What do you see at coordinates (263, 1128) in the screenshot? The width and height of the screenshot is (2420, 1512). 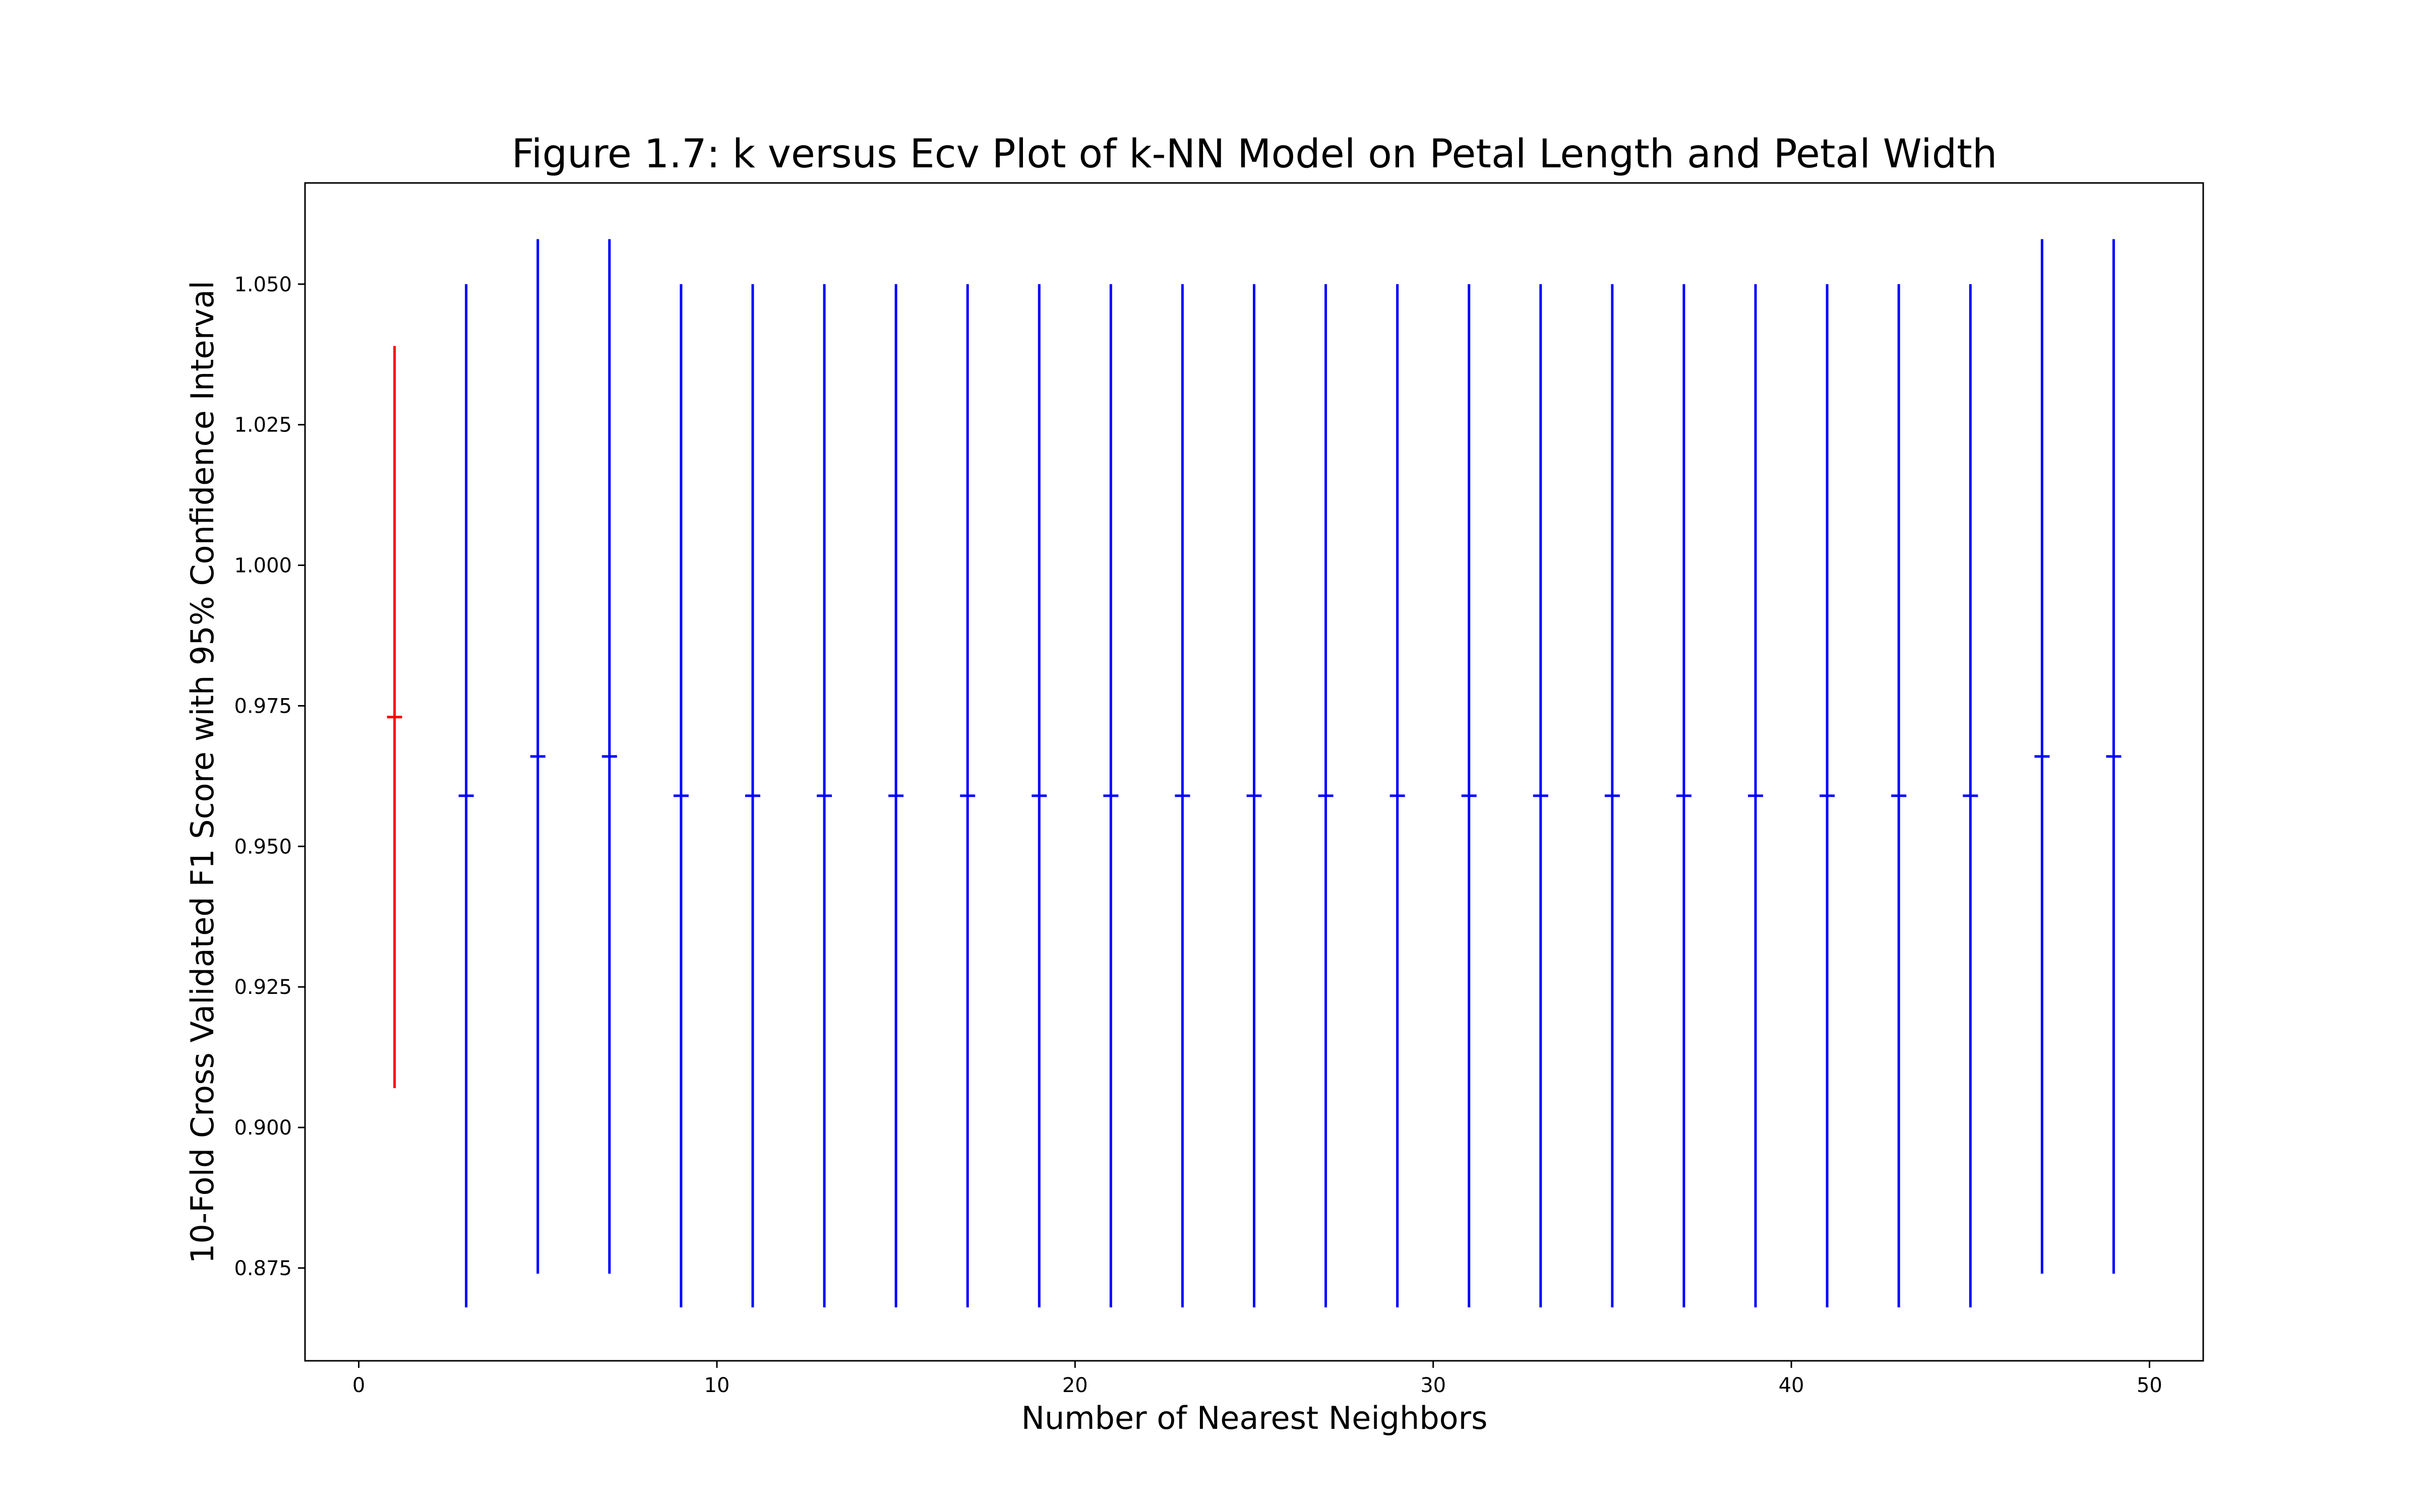 I see `y-tick-label: 0.900` at bounding box center [263, 1128].